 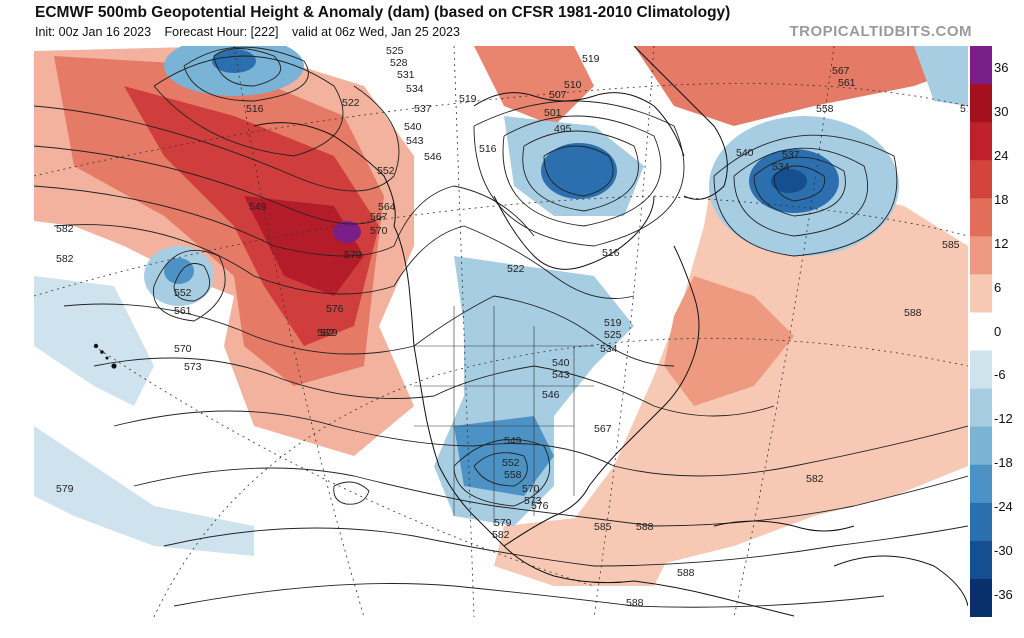 What do you see at coordinates (347, 232) in the screenshot?
I see `positive-anomaly-peak` at bounding box center [347, 232].